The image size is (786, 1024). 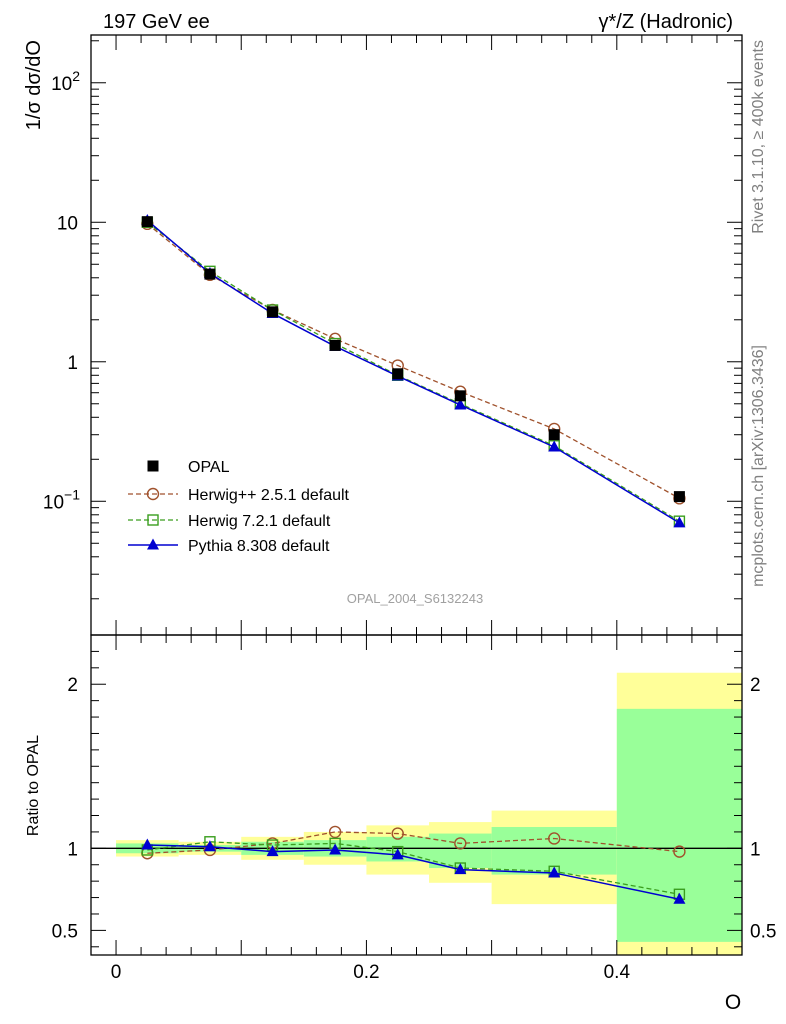 I want to click on legend-item: Pythia 8.308 default, so click(x=229, y=546).